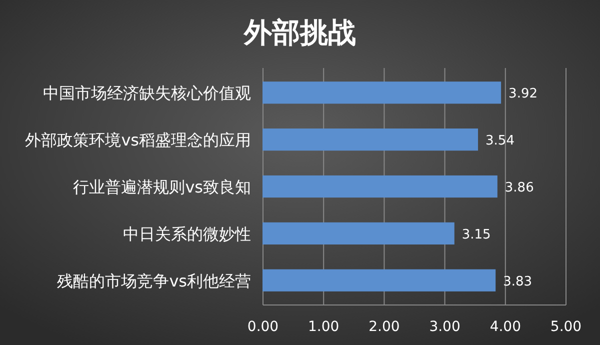 This screenshot has height=345, width=600. Describe the element at coordinates (500, 141) in the screenshot. I see `data-label: 3.54` at that location.